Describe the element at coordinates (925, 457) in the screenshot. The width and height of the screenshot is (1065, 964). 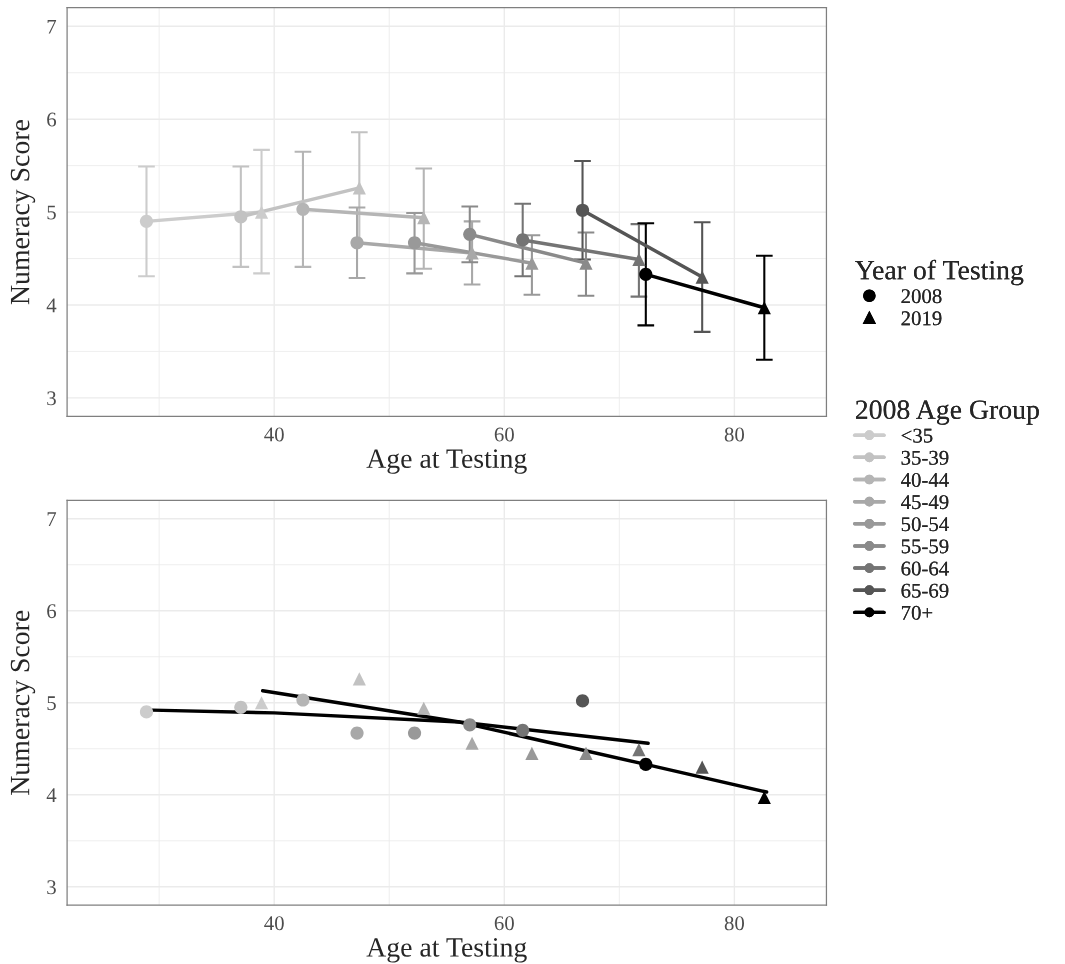
I see `legend-label: 35-39` at that location.